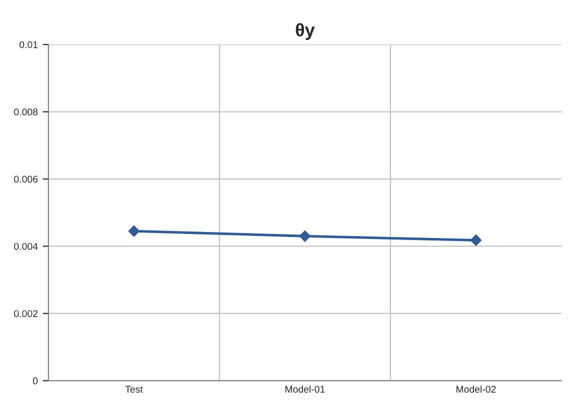 Image resolution: width=570 pixels, height=405 pixels. What do you see at coordinates (26, 246) in the screenshot?
I see `y-tick-label: 0.004` at bounding box center [26, 246].